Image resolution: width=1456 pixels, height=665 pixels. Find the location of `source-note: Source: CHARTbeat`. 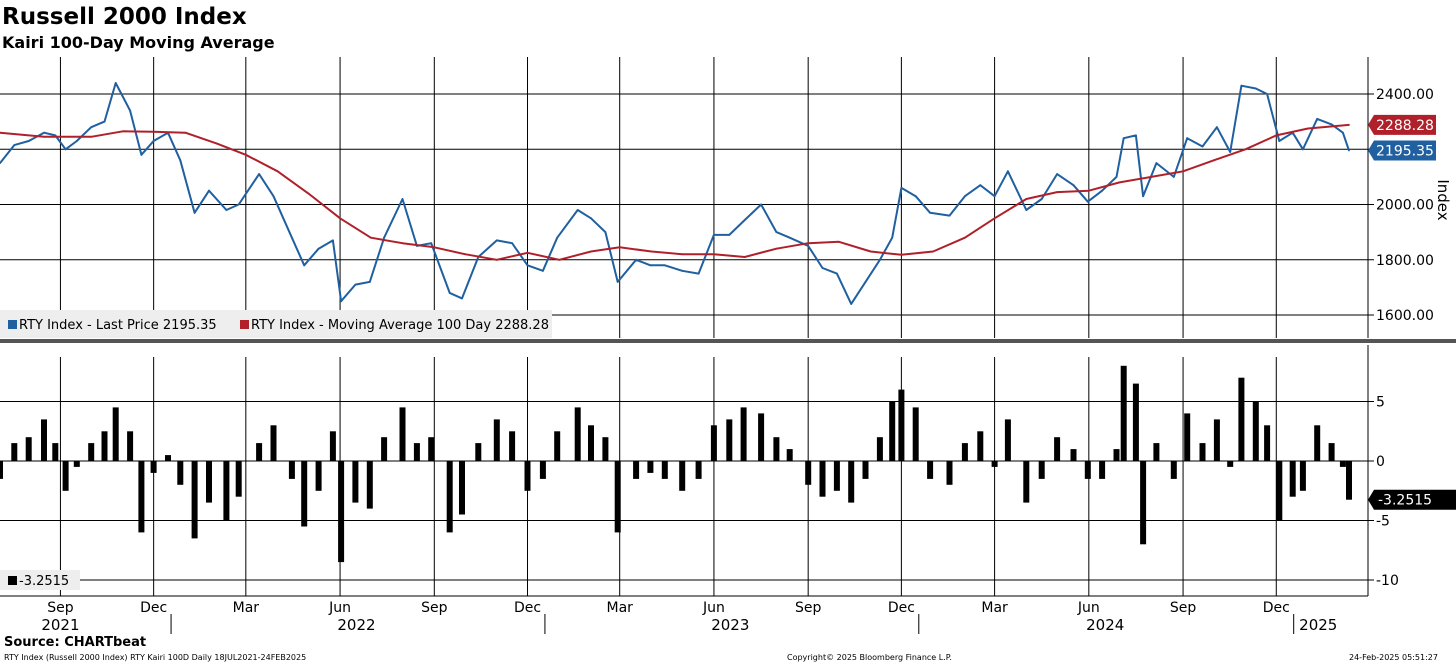

source-note: Source: CHARTbeat is located at coordinates (75, 642).